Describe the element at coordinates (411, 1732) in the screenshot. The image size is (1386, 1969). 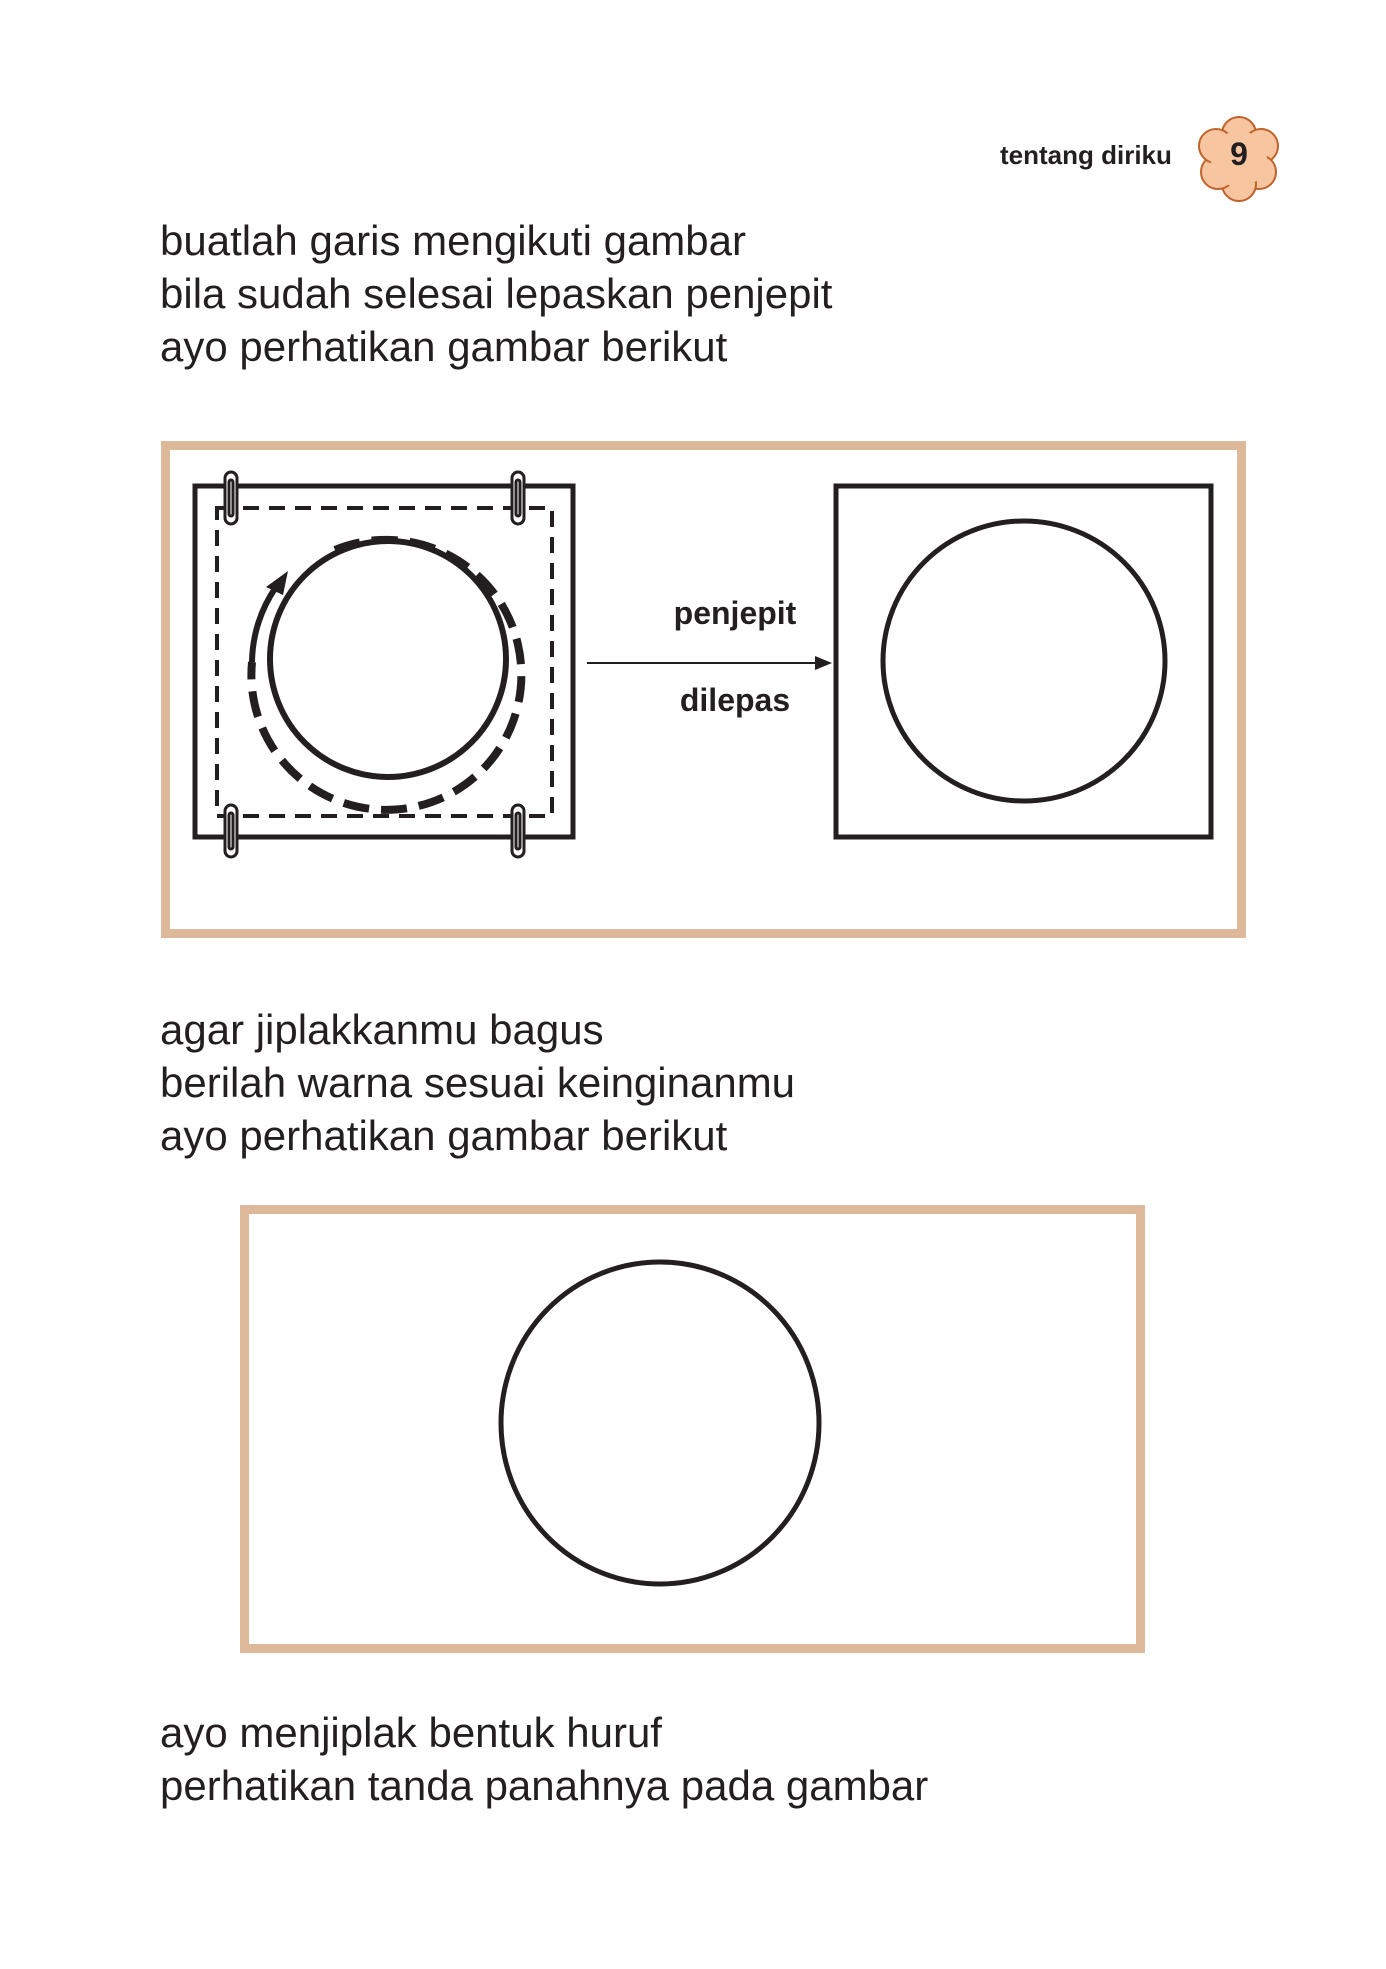
I see `instruction-line: ayo menjiplak bentuk huruf` at that location.